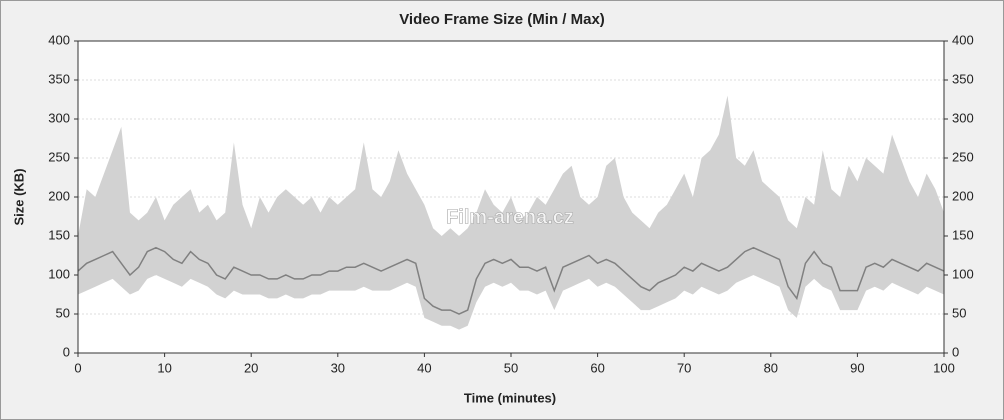 This screenshot has width=1004, height=420. I want to click on x-tick-label: 30, so click(338, 367).